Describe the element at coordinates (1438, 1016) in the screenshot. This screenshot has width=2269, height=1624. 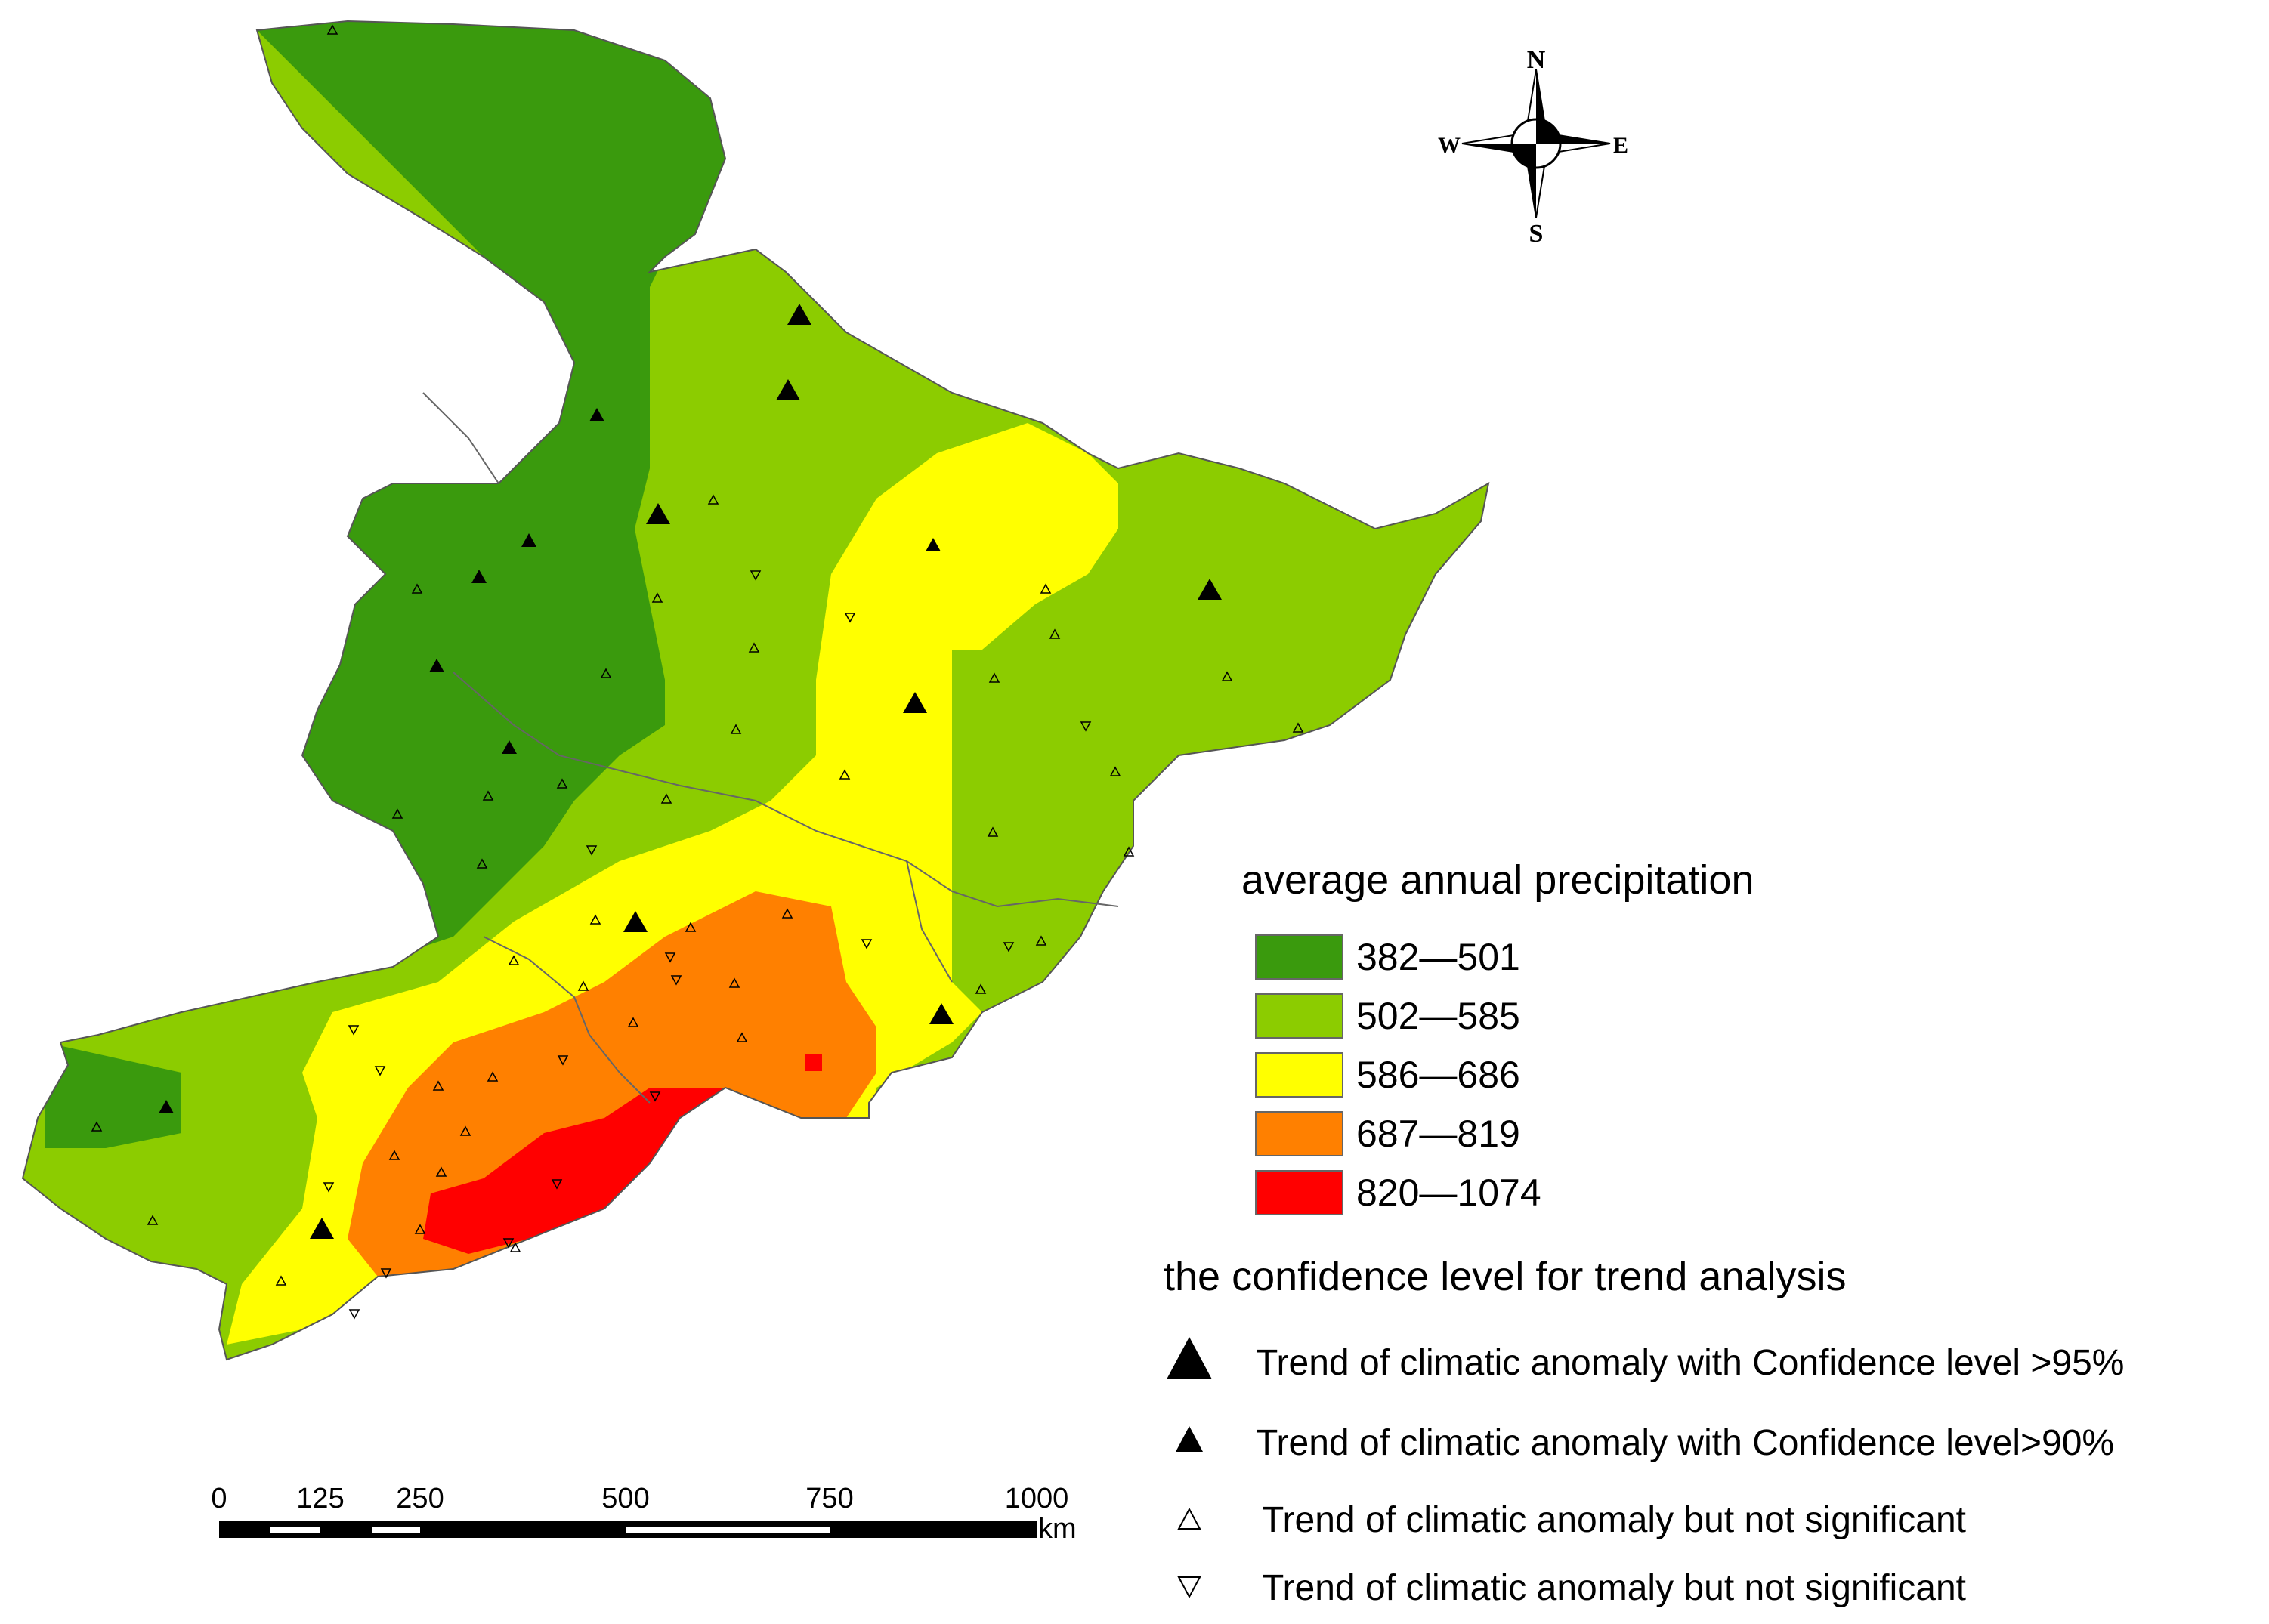
I see `legend-label-502-585: 502—585` at that location.